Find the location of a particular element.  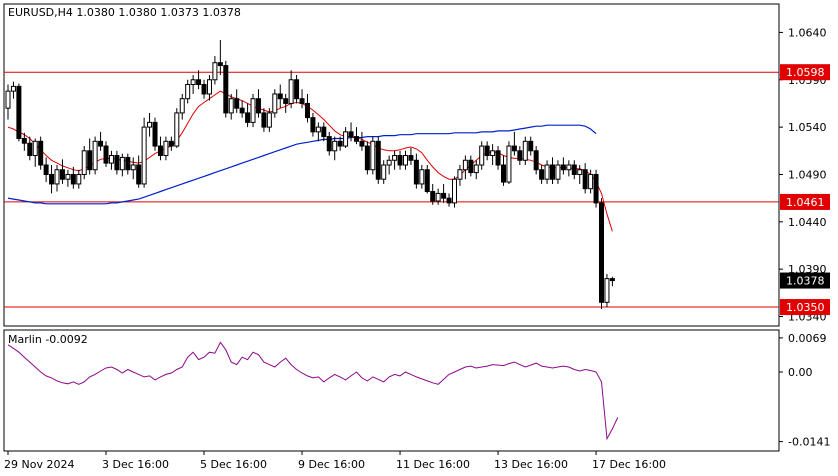

indicator-tick-label: 0.00 is located at coordinates (800, 372).